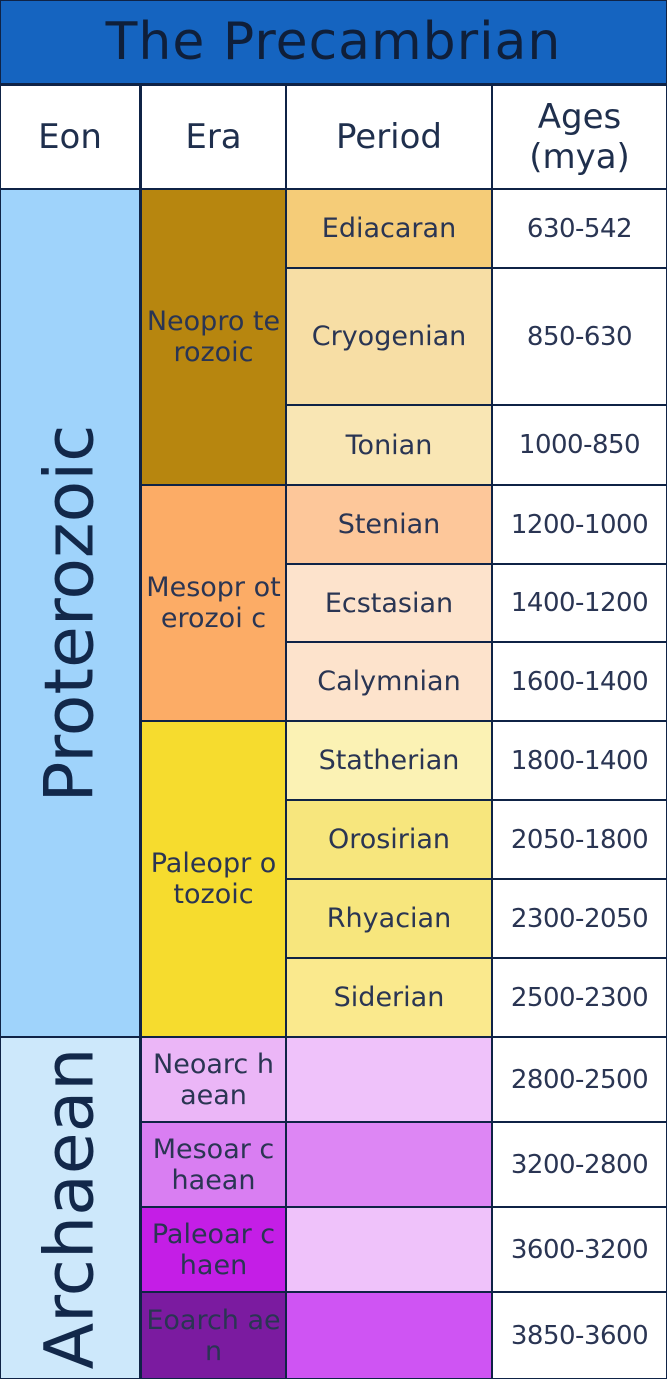 This screenshot has width=667, height=1379. What do you see at coordinates (389, 918) in the screenshot?
I see `period-rhyacian: Rhyacian` at bounding box center [389, 918].